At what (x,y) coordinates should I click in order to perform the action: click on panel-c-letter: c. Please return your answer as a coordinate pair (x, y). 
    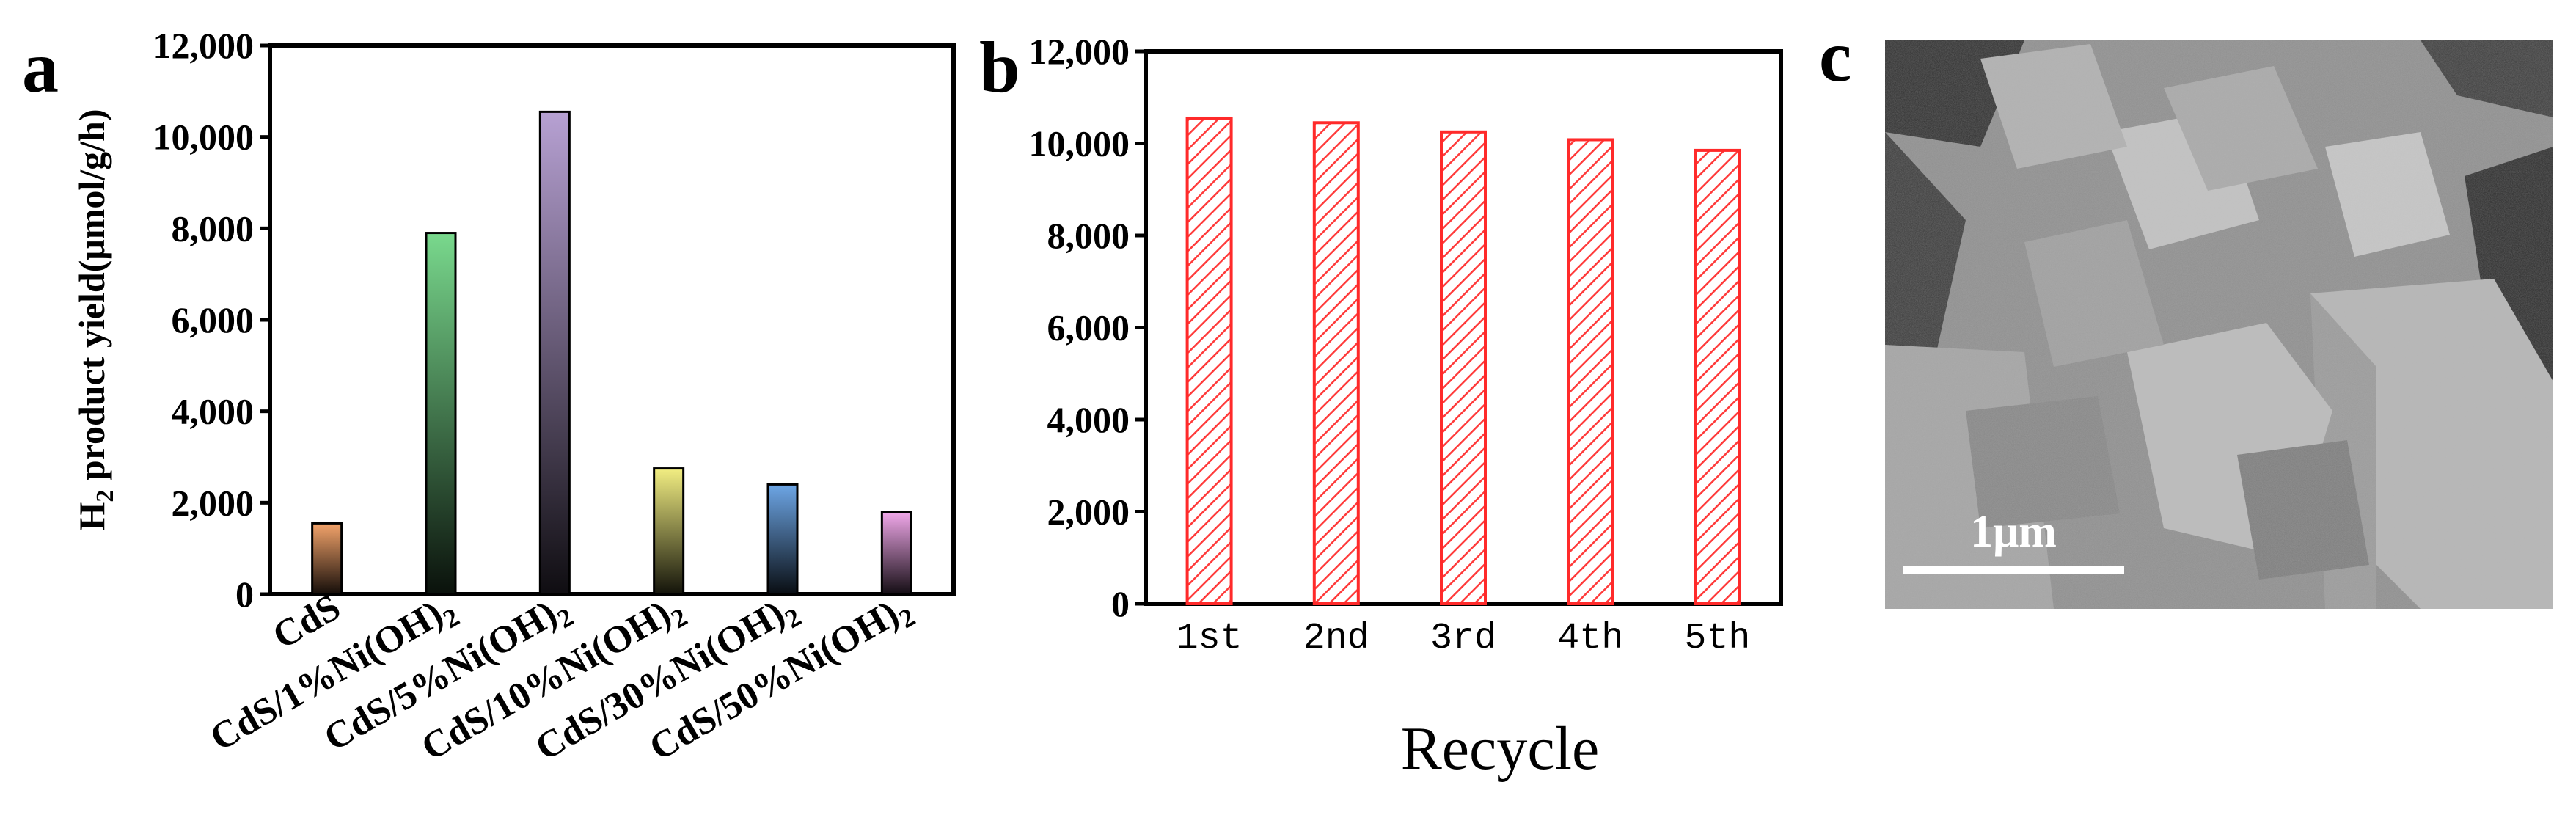
    Looking at the image, I should click on (1835, 56).